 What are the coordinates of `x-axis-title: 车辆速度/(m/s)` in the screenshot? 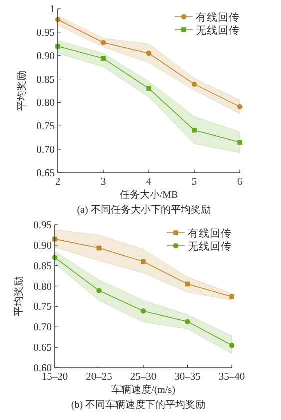 It's located at (144, 390).